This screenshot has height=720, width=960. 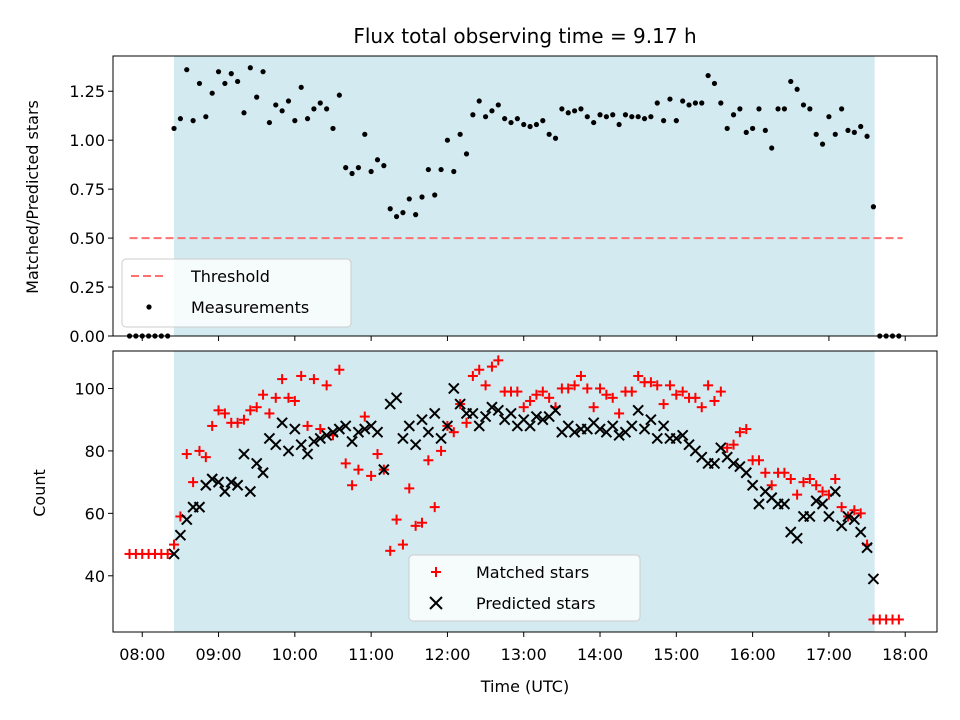 What do you see at coordinates (536, 603) in the screenshot?
I see `legend-label-predicted-stars: Predicted stars` at bounding box center [536, 603].